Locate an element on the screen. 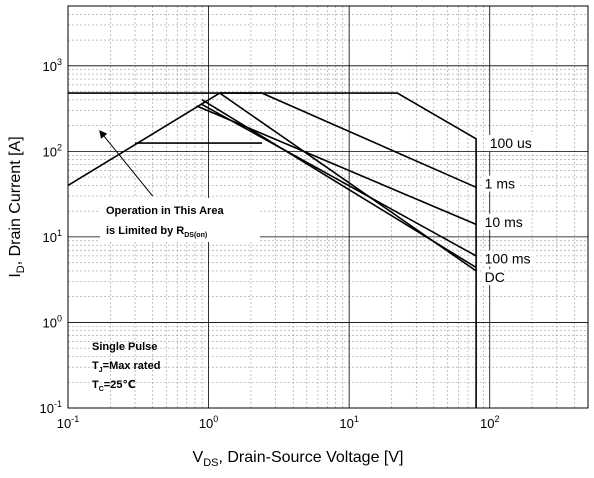 This screenshot has width=594, height=478. y-tick-exp: 3 is located at coordinates (59, 62).